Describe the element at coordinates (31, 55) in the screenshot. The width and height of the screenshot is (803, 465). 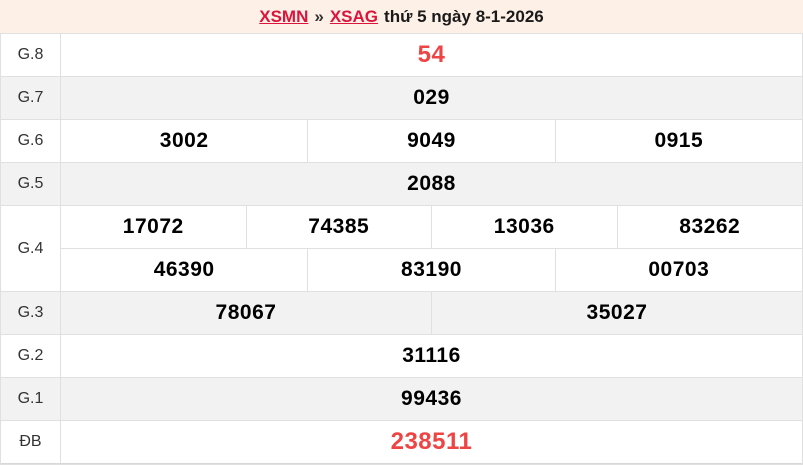
I see `prize-label: G.8` at that location.